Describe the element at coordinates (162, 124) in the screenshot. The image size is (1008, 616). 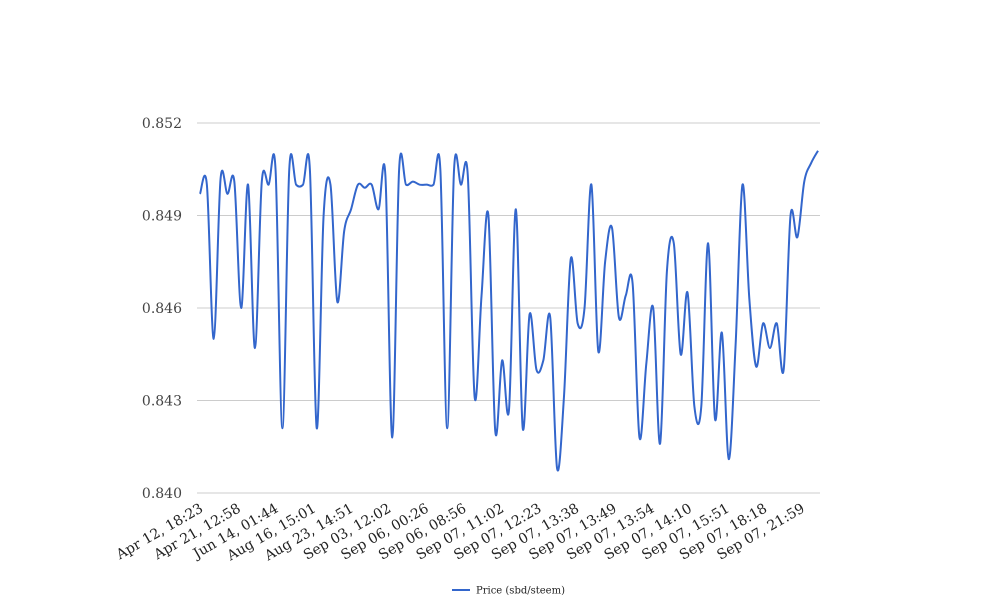
I see `y-tick-label: 0.852` at that location.